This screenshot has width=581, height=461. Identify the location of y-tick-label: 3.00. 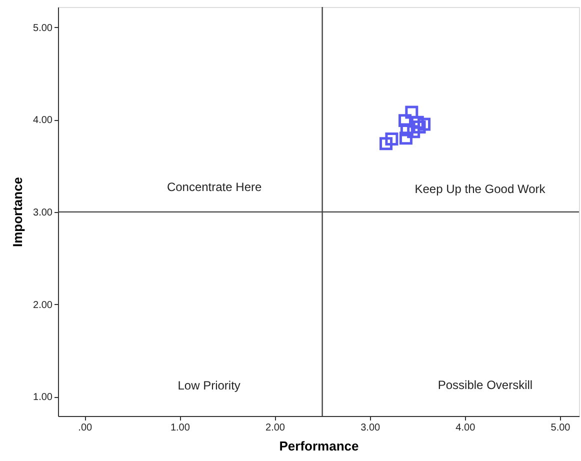
(43, 212).